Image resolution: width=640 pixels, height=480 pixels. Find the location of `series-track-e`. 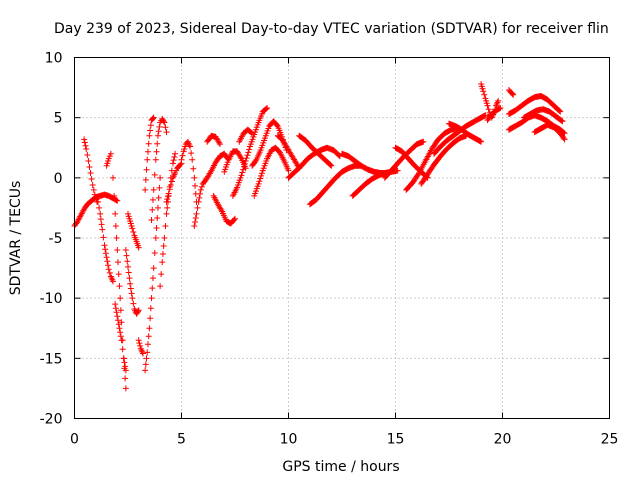

series-track-e is located at coordinates (119, 283).